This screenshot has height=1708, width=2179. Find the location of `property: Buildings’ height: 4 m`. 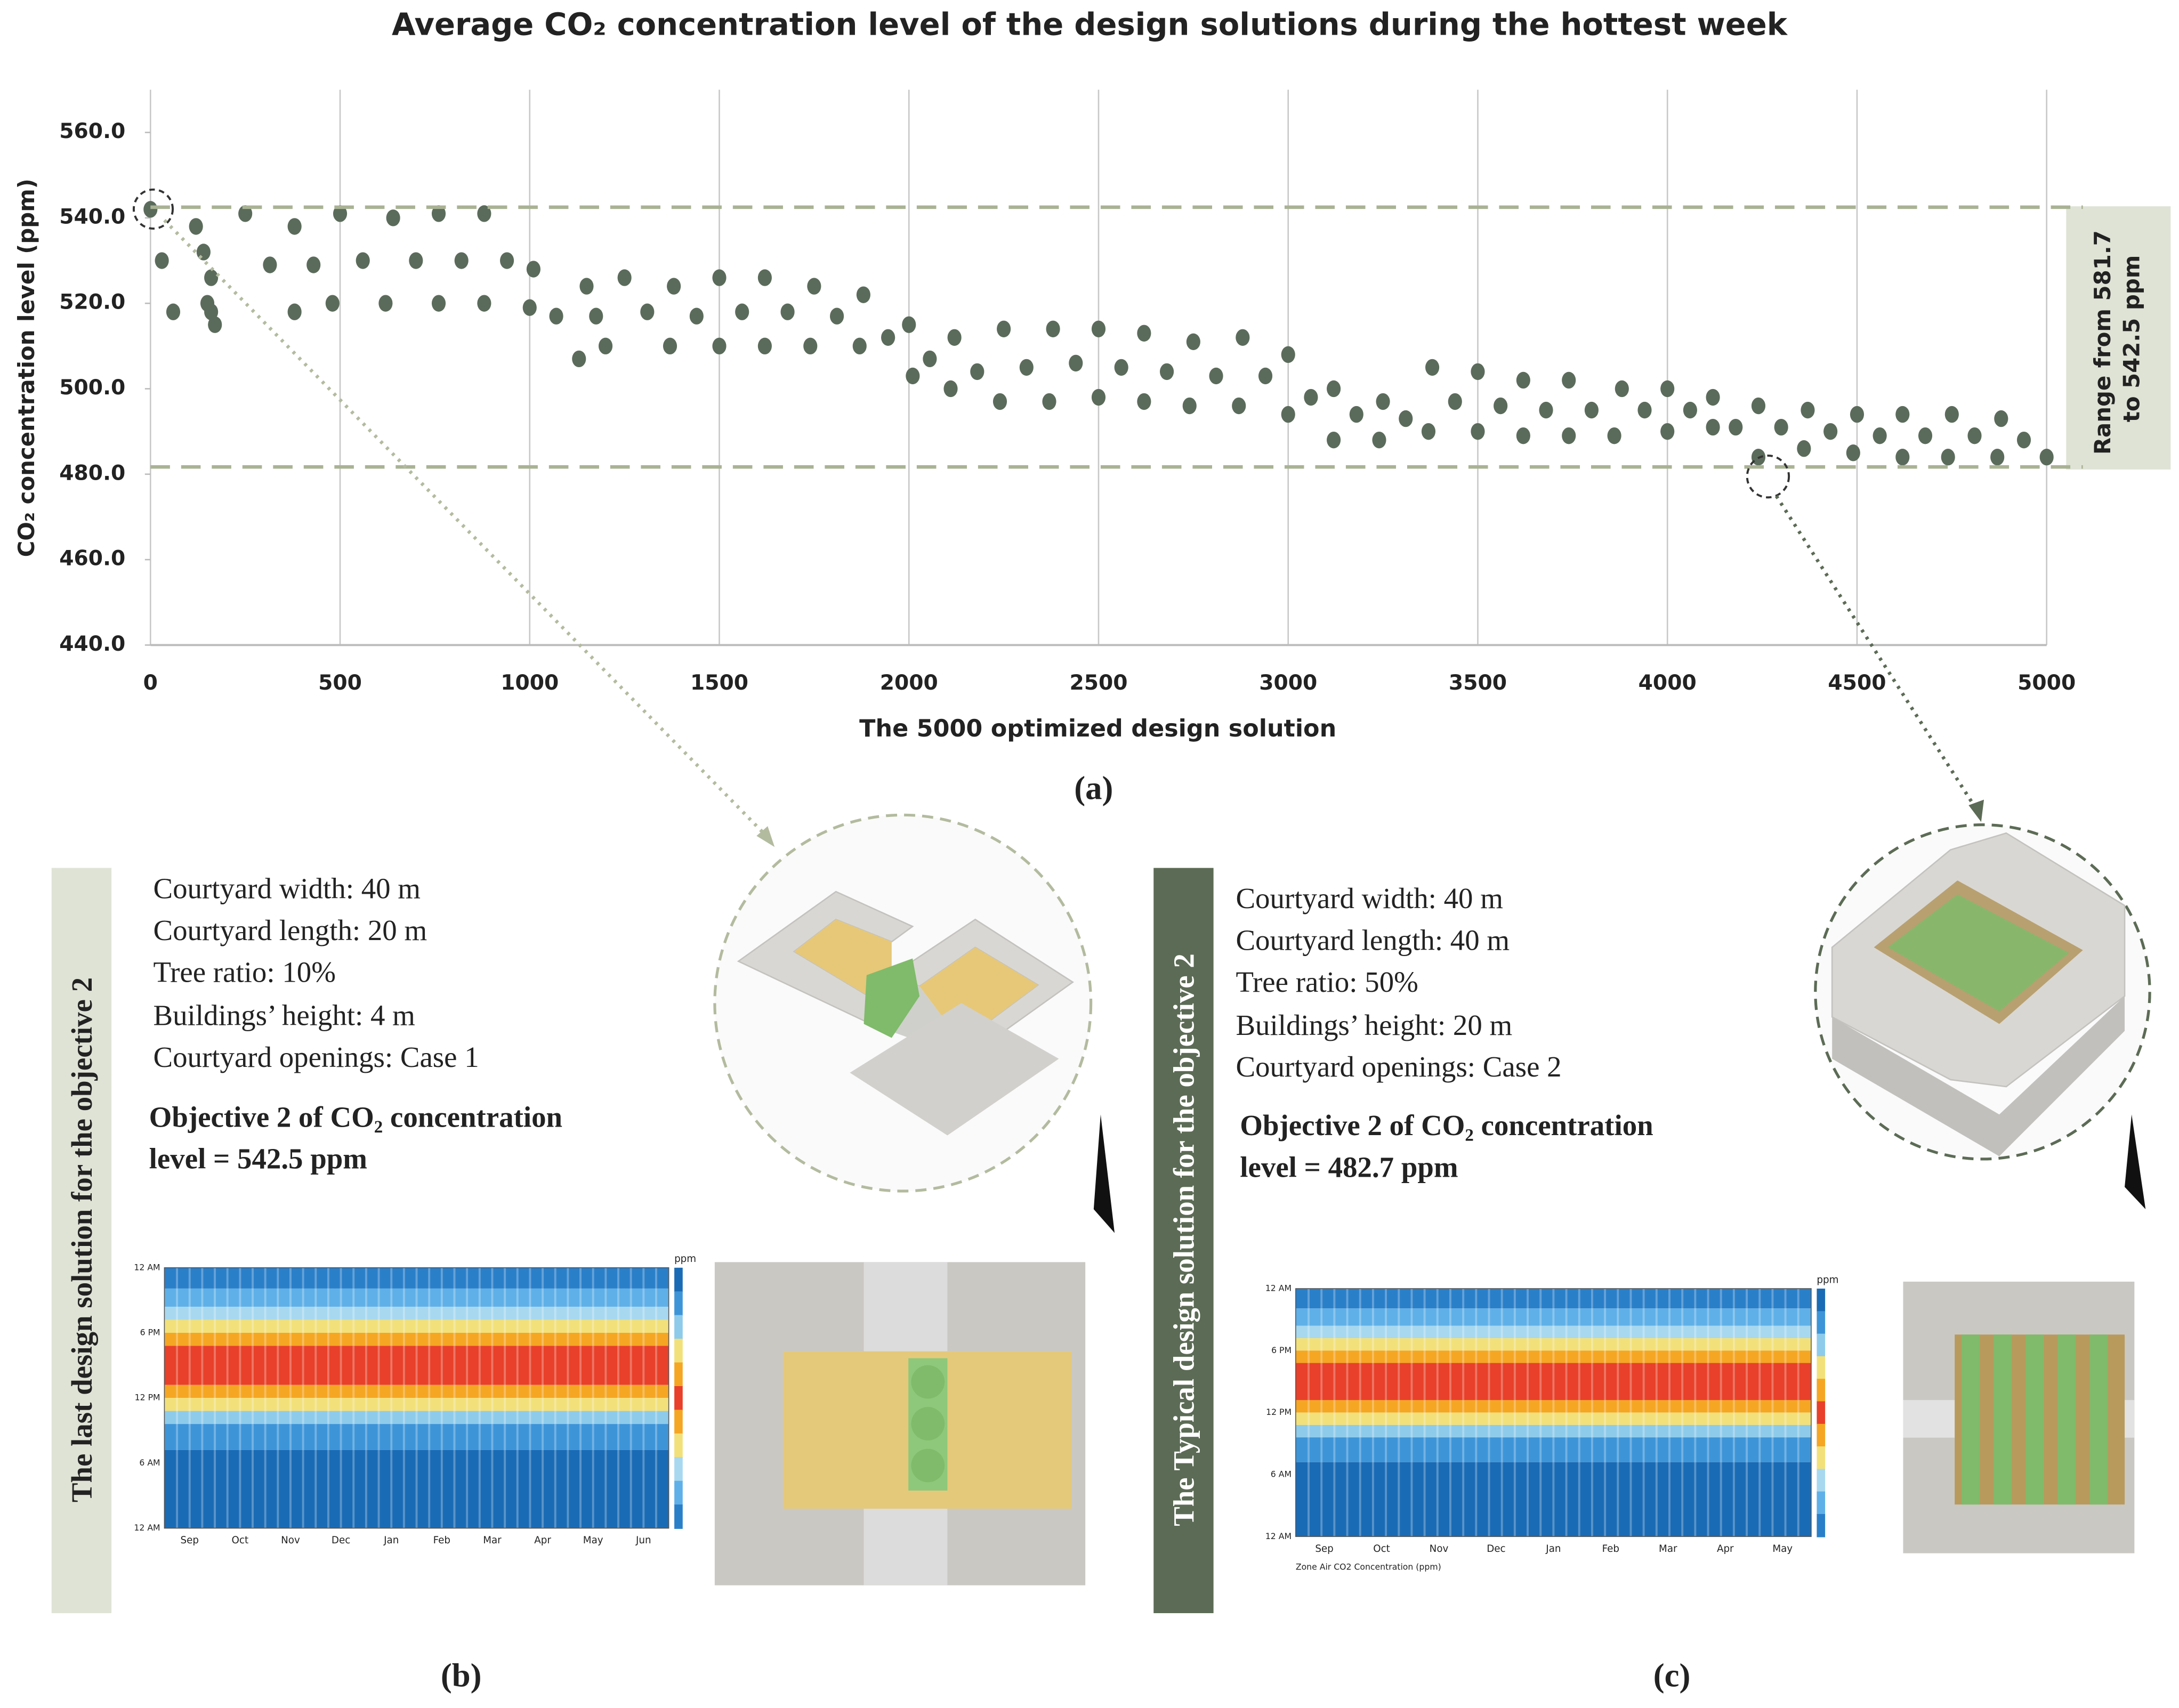

property: Buildings’ height: 4 m is located at coordinates (284, 1016).